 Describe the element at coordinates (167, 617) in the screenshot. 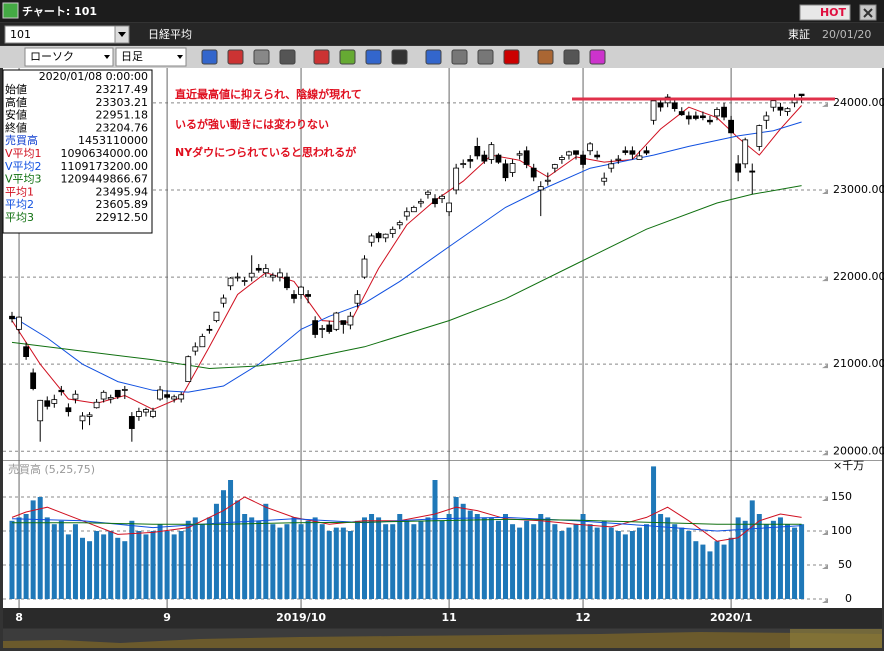

I see `x-tick-label: 9` at that location.